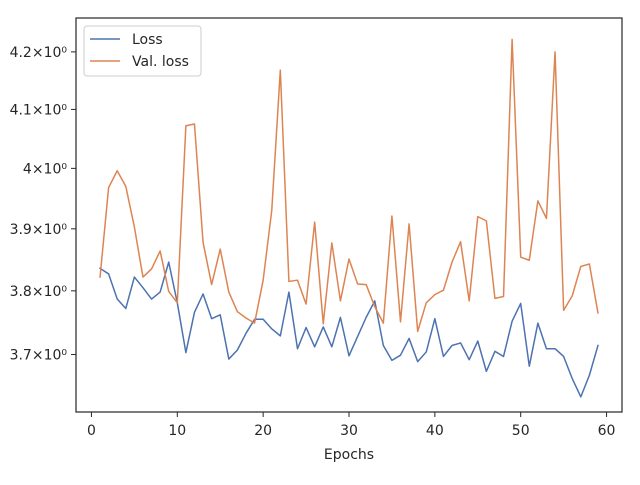  What do you see at coordinates (263, 431) in the screenshot?
I see `x-tick-label: 20` at bounding box center [263, 431].